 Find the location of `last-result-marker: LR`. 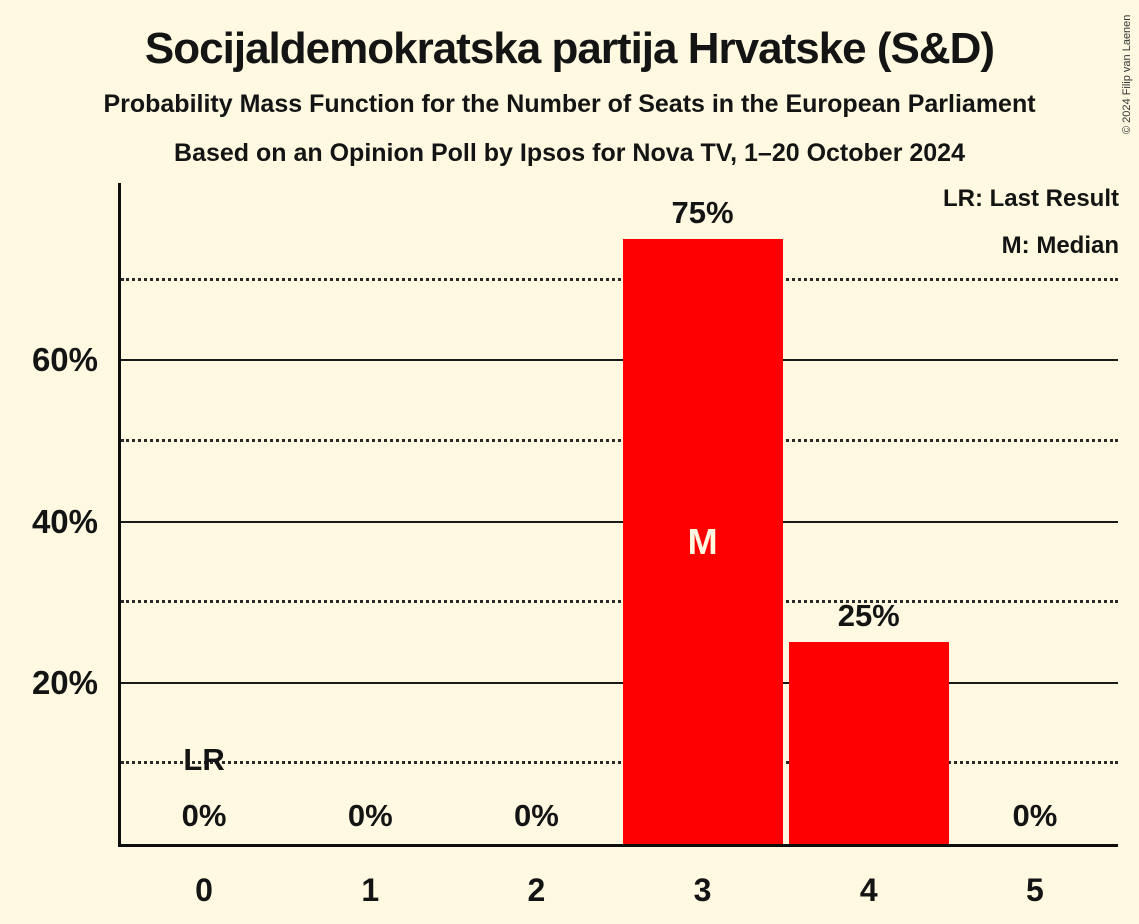

last-result-marker: LR is located at coordinates (204, 759).